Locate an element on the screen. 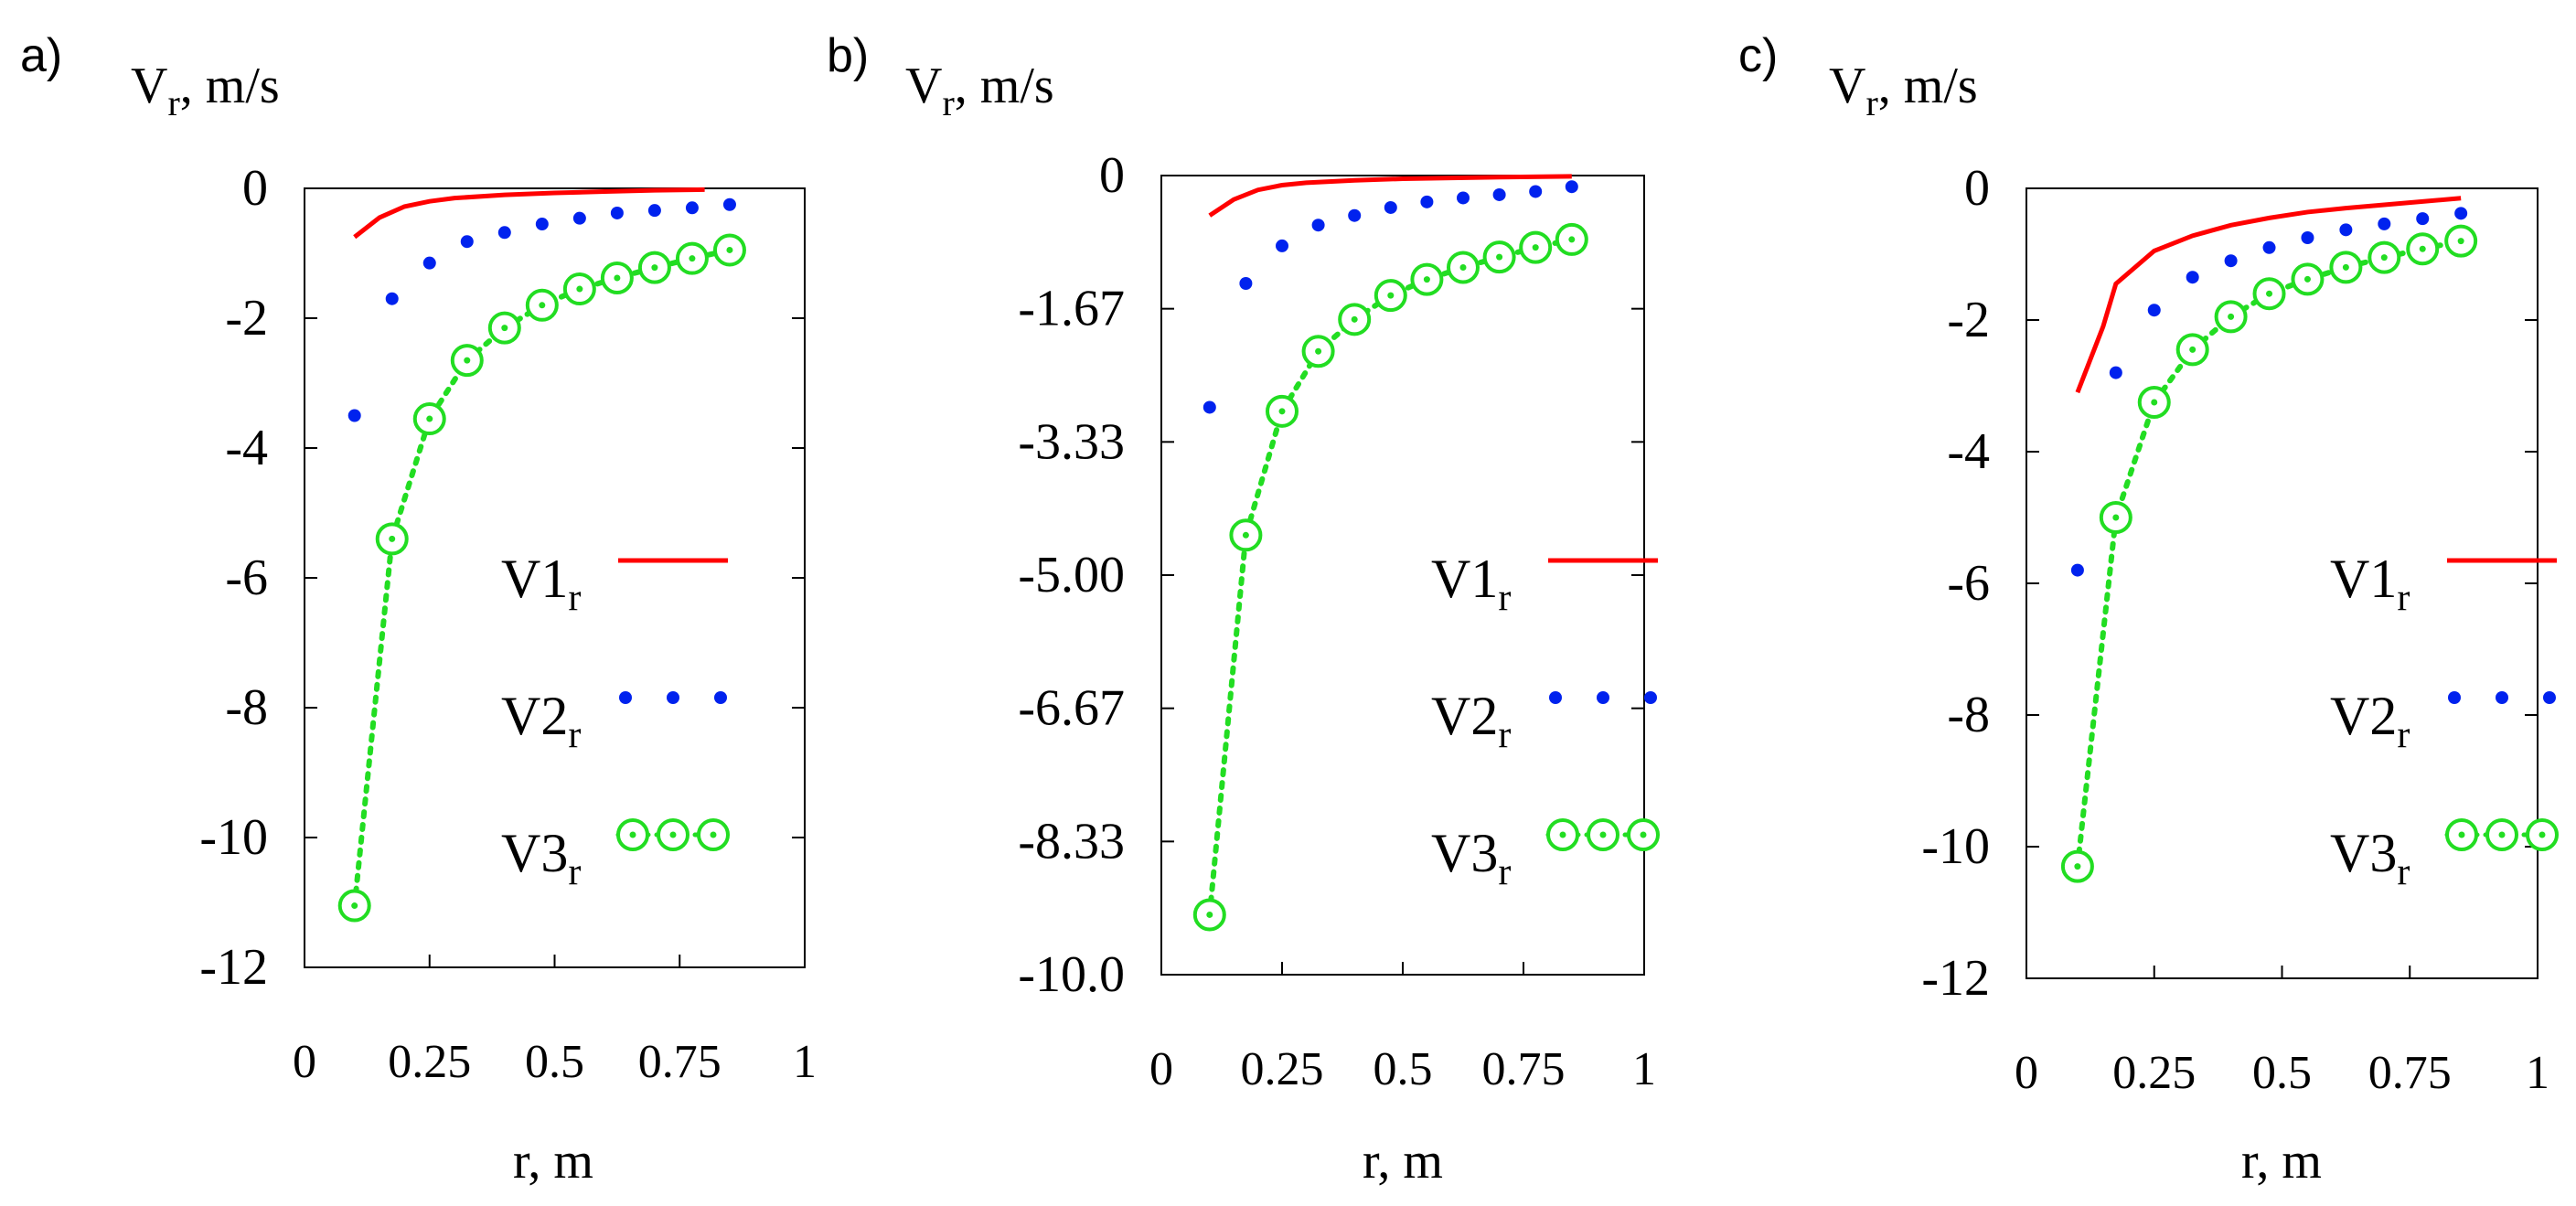  y-tick-label: -5.00 is located at coordinates (1071, 575).